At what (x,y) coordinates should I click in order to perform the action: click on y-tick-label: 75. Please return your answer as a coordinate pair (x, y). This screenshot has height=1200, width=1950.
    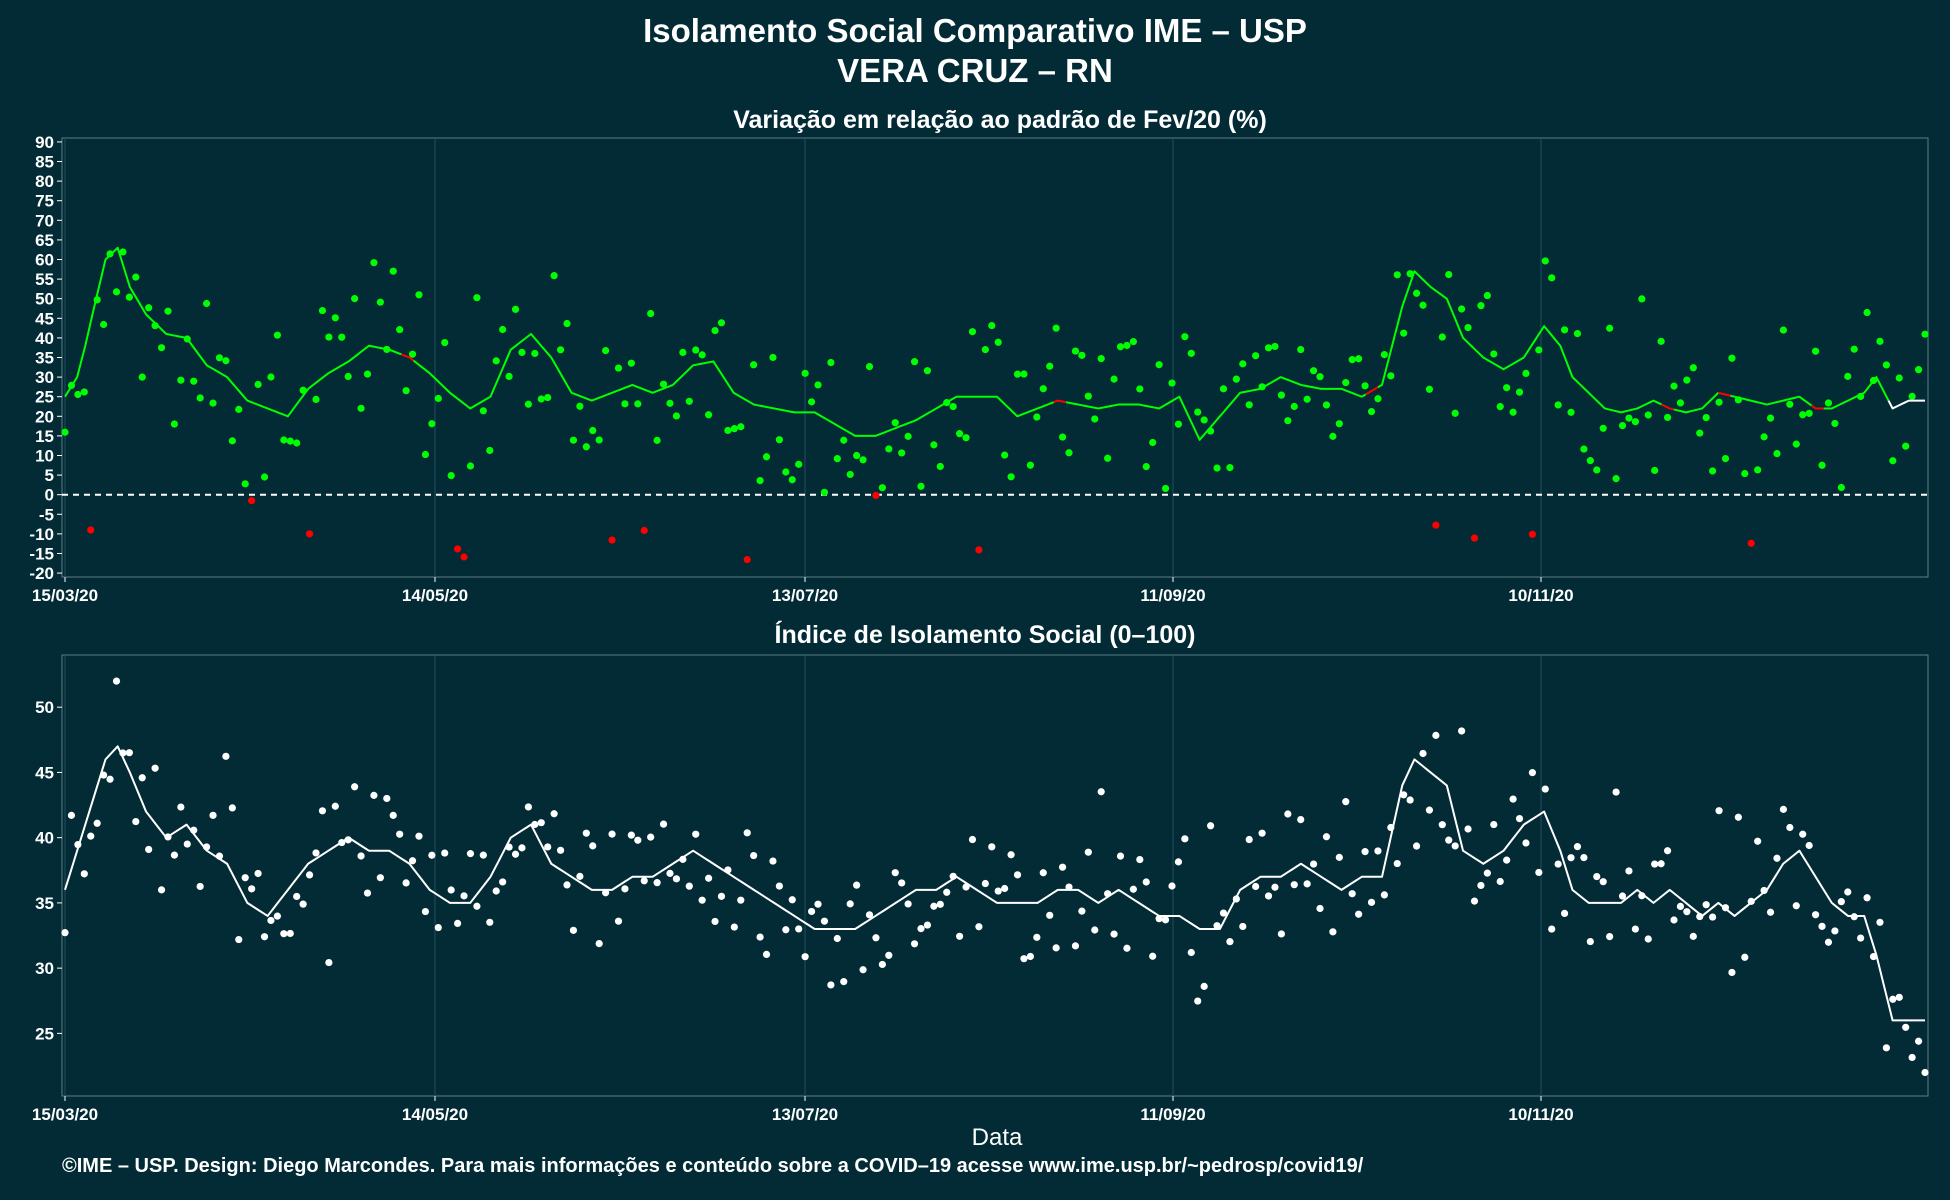
    Looking at the image, I should click on (44, 201).